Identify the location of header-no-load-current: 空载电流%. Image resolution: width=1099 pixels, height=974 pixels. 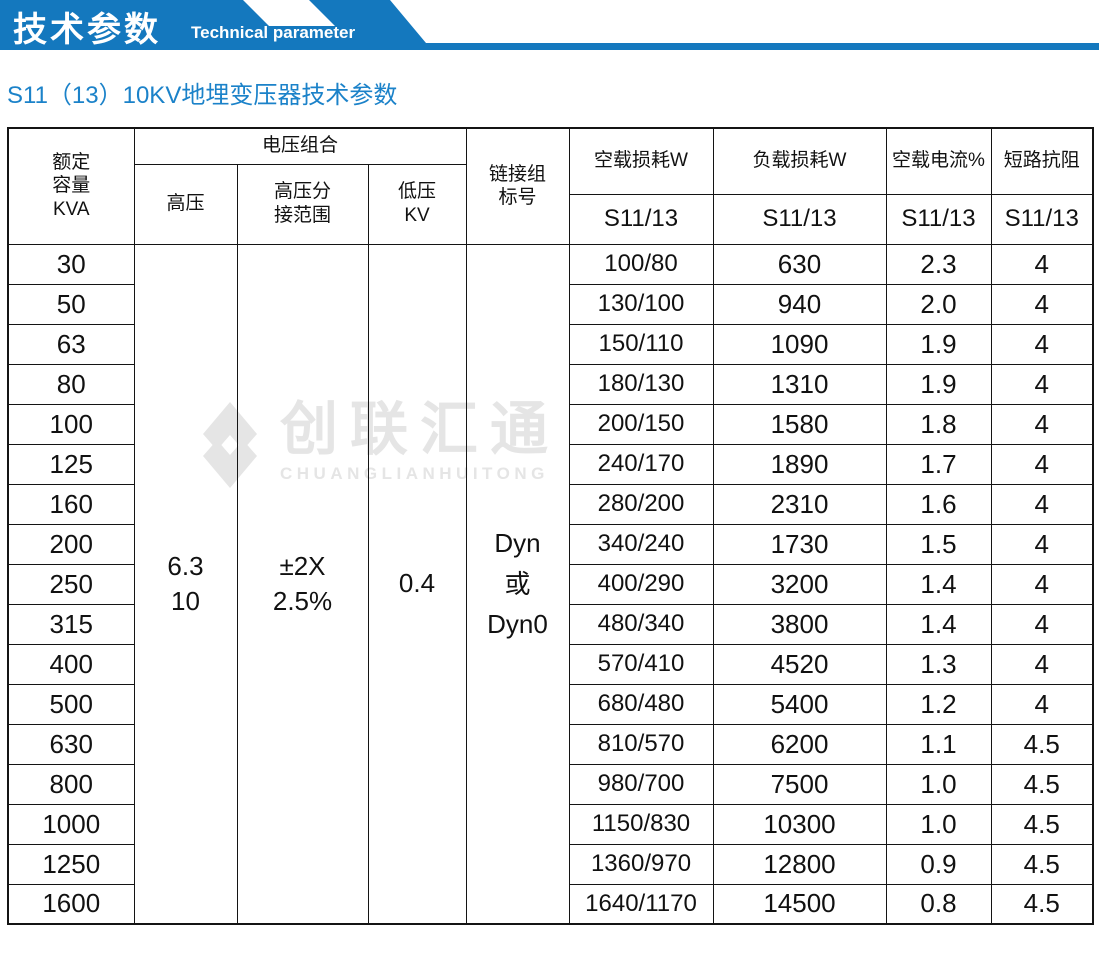
(938, 161).